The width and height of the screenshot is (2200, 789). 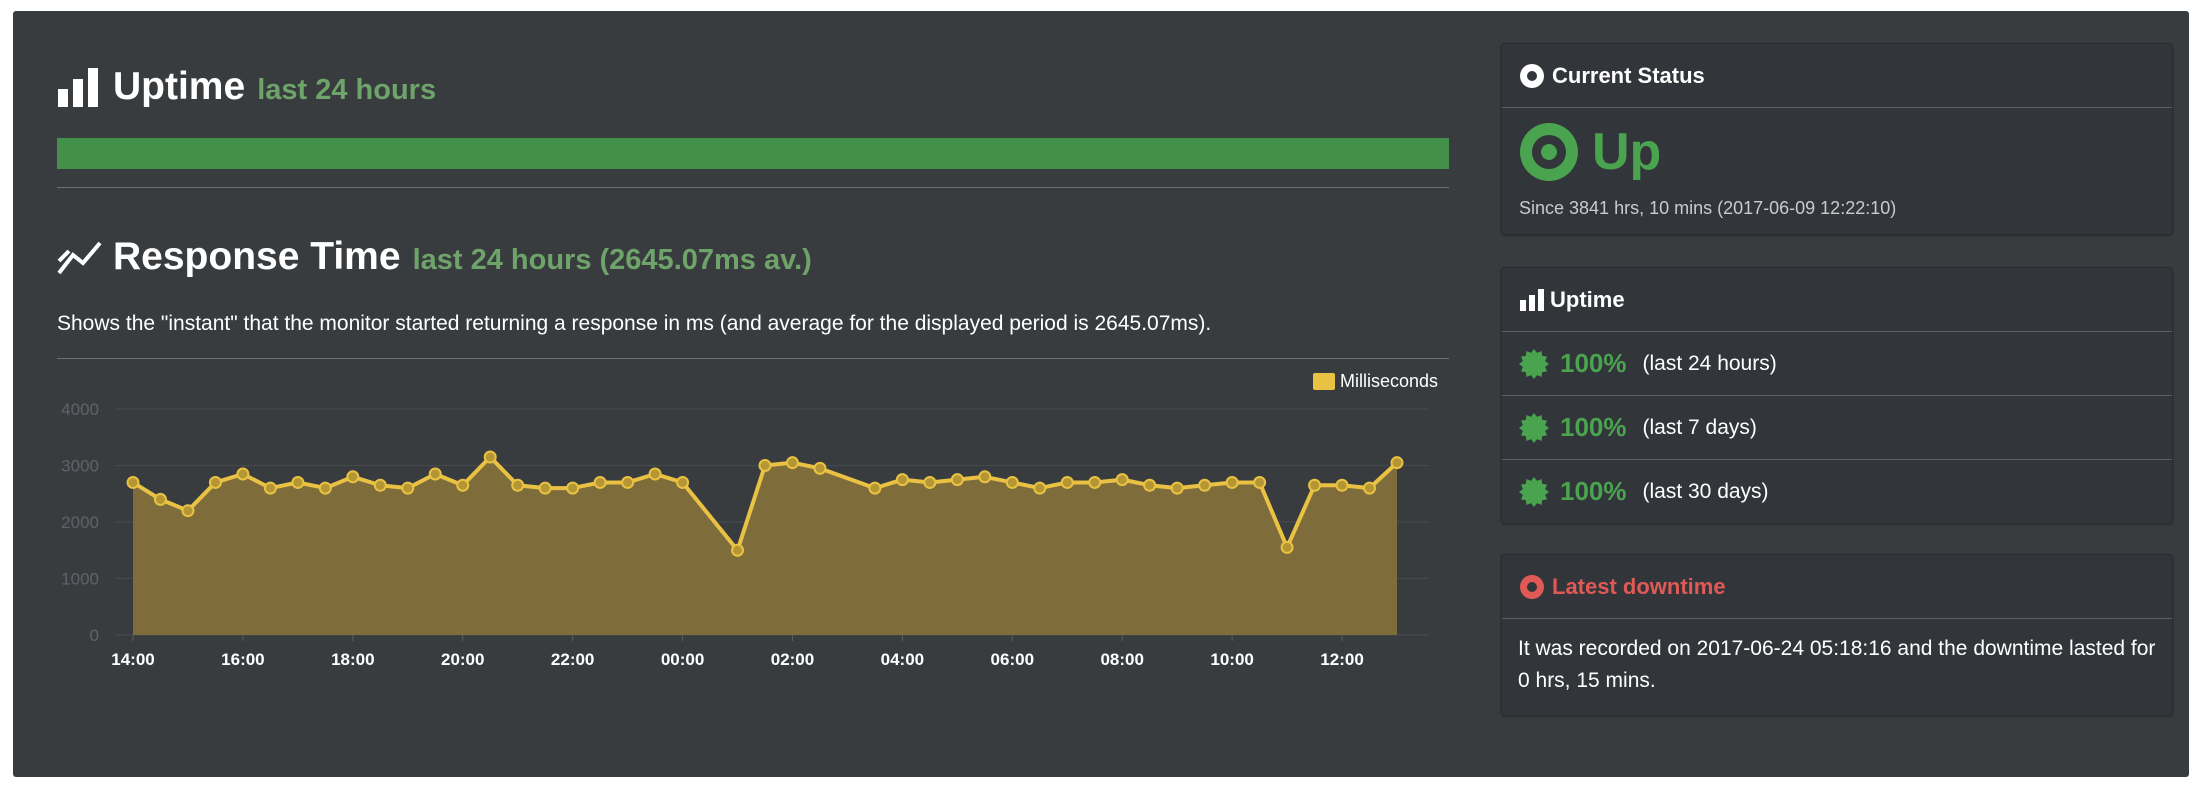 What do you see at coordinates (462, 659) in the screenshot?
I see `x-tick-label: 20:00` at bounding box center [462, 659].